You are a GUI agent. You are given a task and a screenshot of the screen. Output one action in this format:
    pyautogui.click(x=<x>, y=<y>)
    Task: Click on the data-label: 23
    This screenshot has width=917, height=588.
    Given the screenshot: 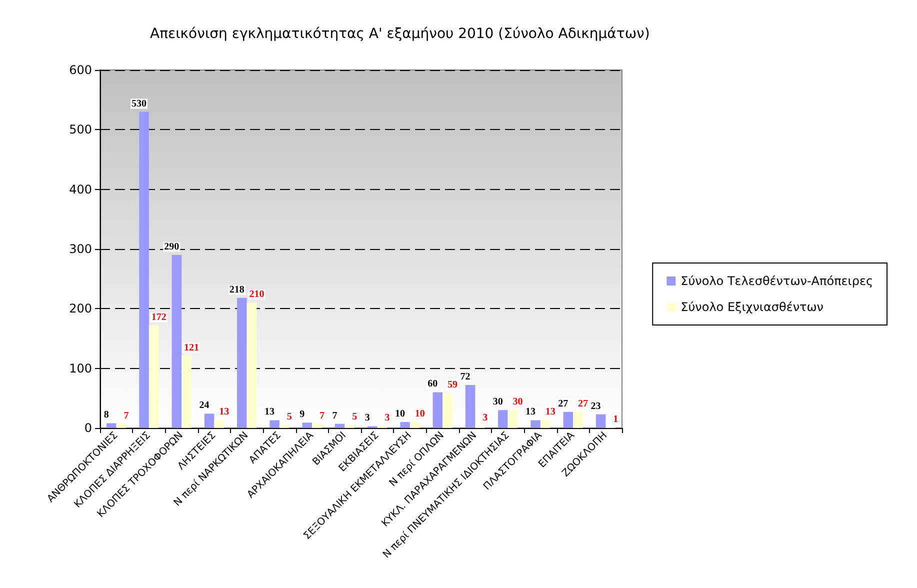 What is the action you would take?
    pyautogui.click(x=595, y=406)
    